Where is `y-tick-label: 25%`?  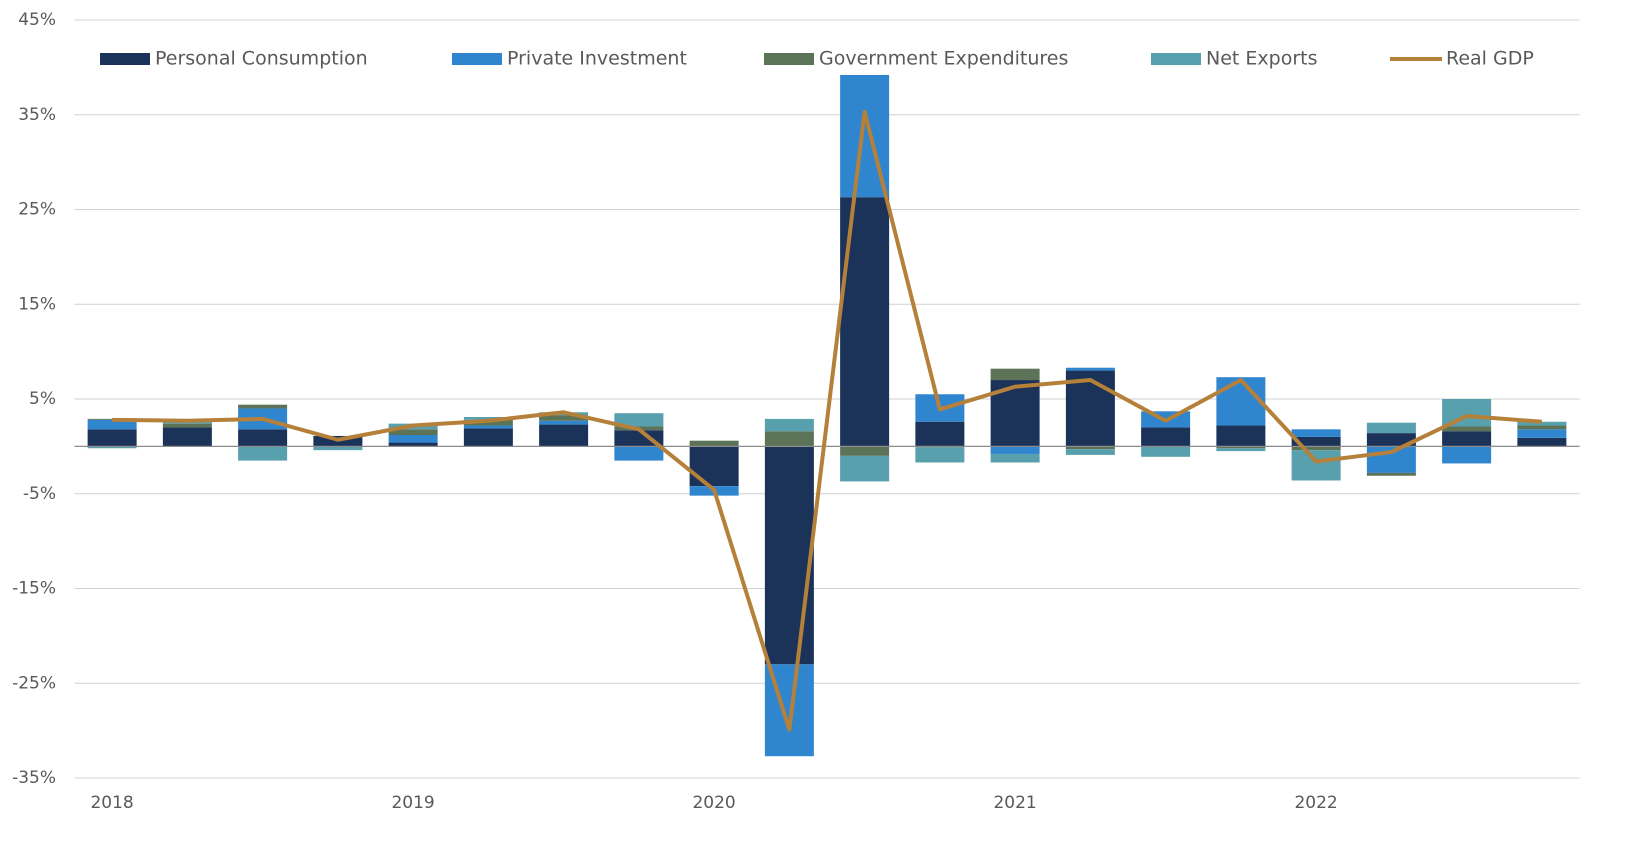 y-tick-label: 25% is located at coordinates (37, 210).